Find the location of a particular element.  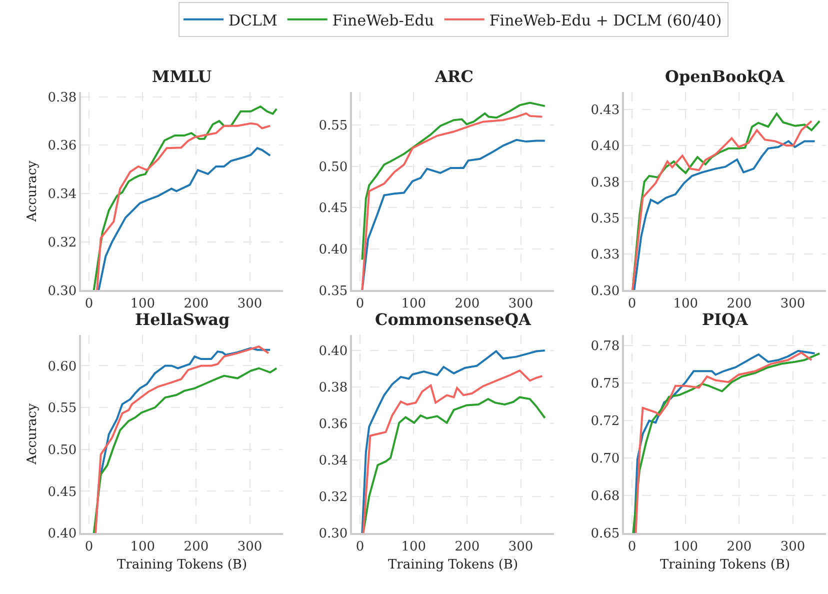

y-tick-label: 0.75 is located at coordinates (605, 384).